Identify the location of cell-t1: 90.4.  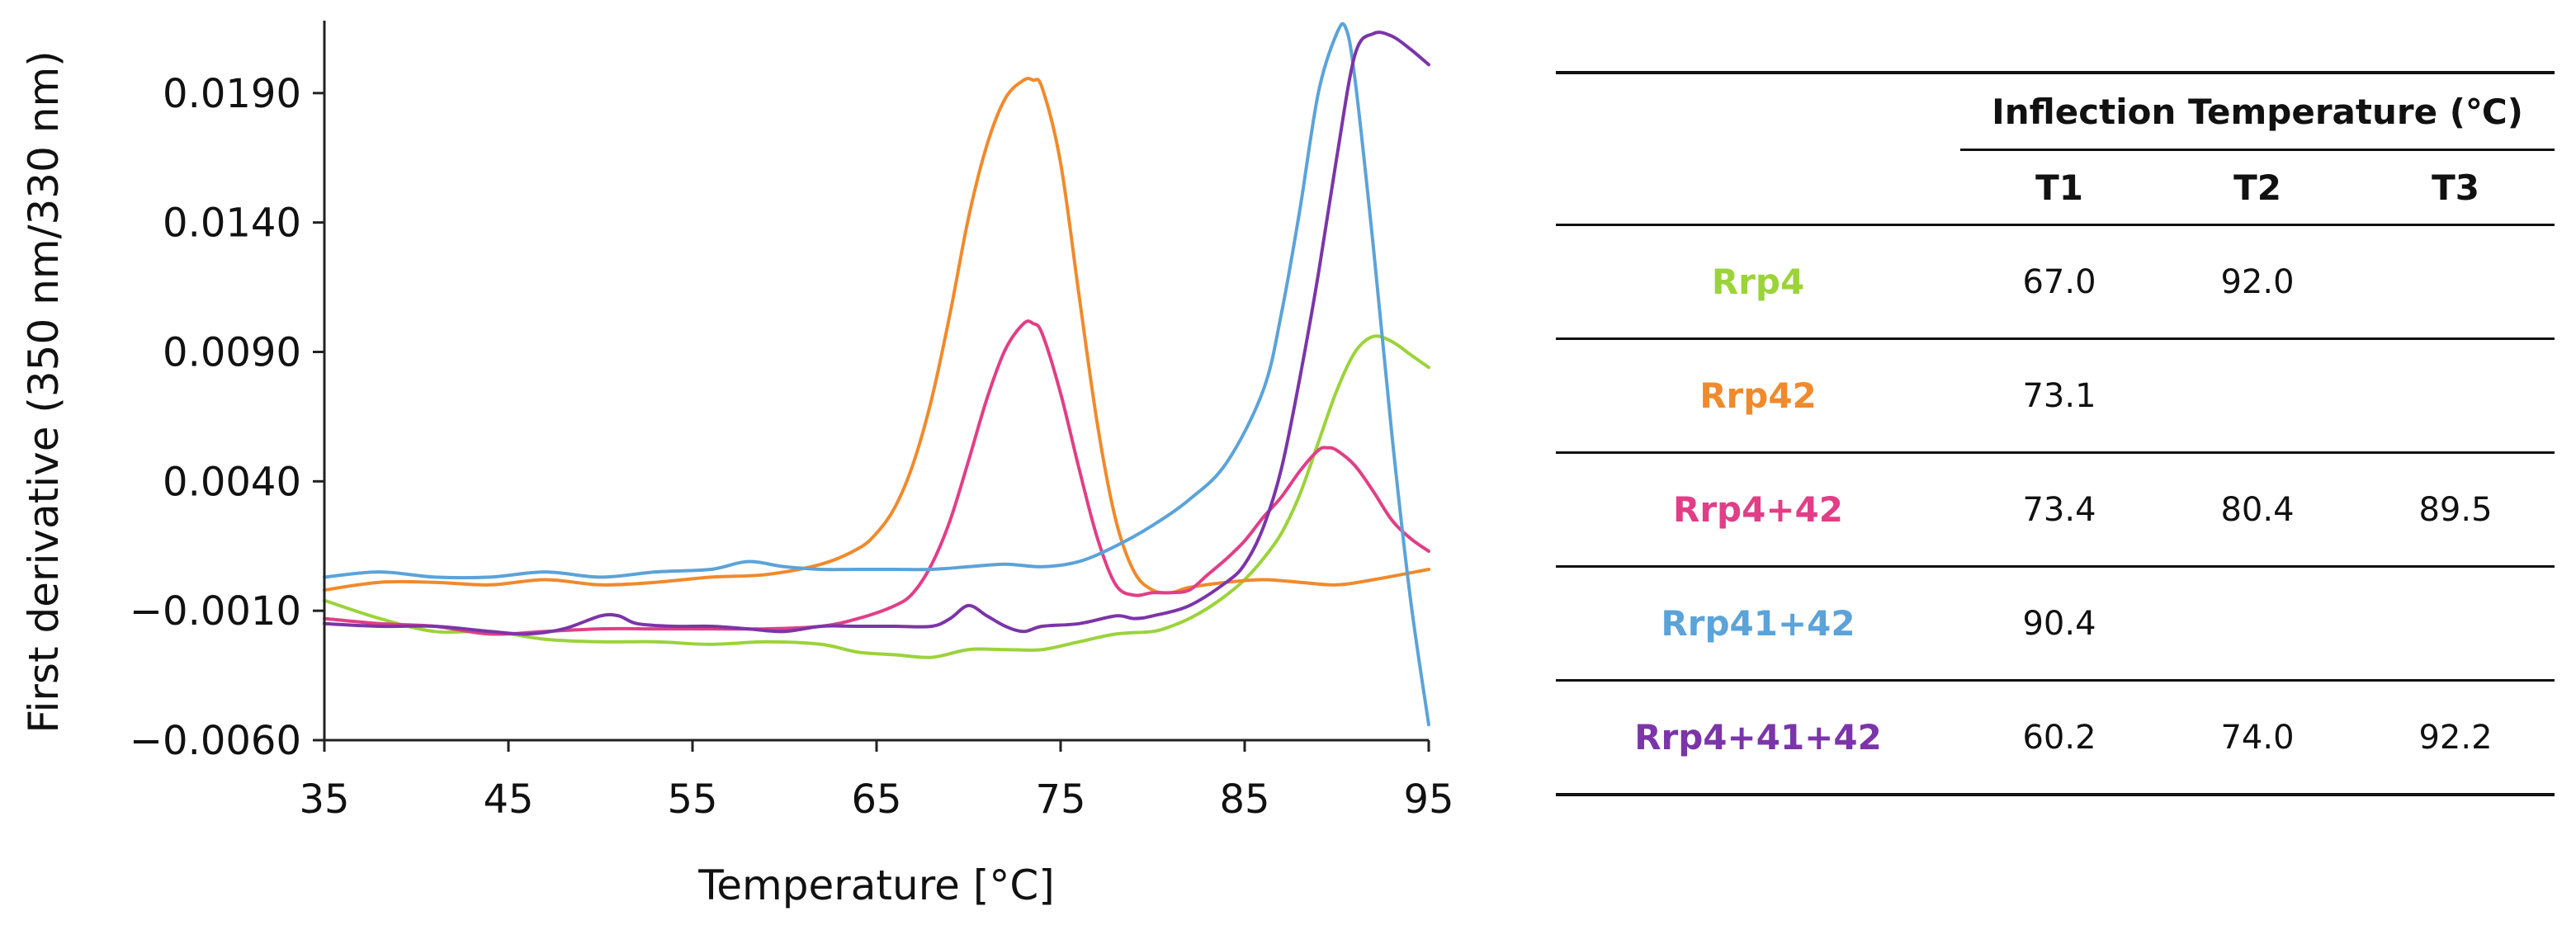
(2059, 624).